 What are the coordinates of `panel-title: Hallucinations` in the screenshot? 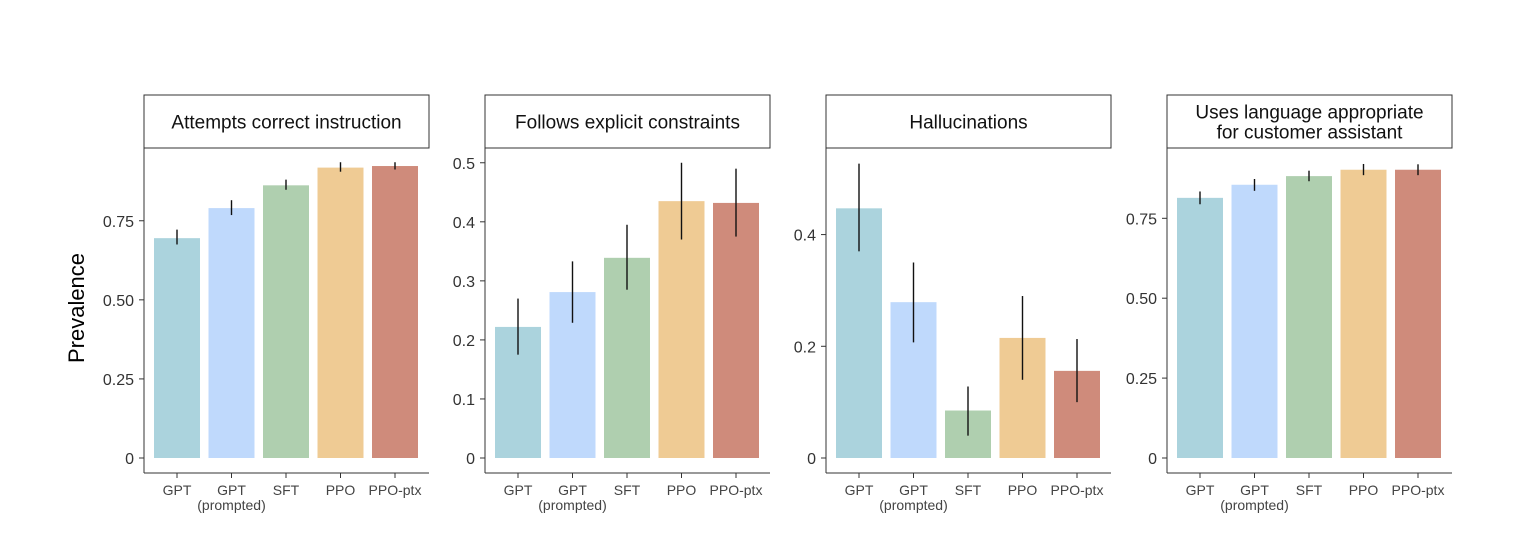 It's located at (968, 123).